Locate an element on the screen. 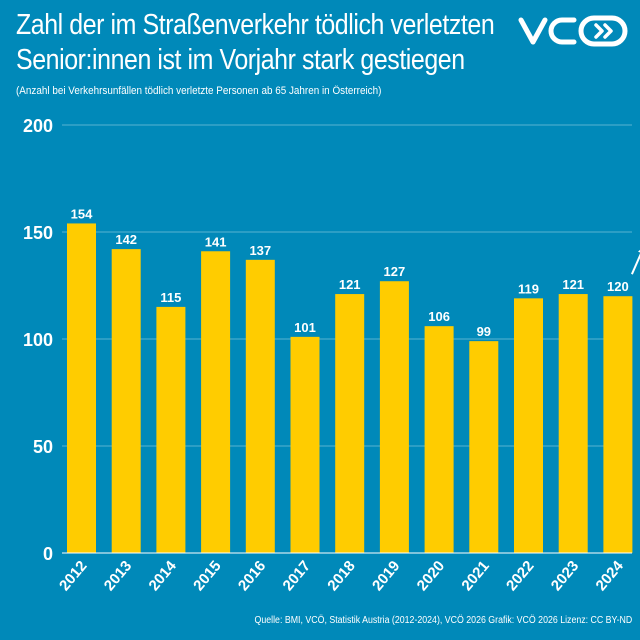 This screenshot has height=640, width=640. bar-2014 is located at coordinates (171, 429).